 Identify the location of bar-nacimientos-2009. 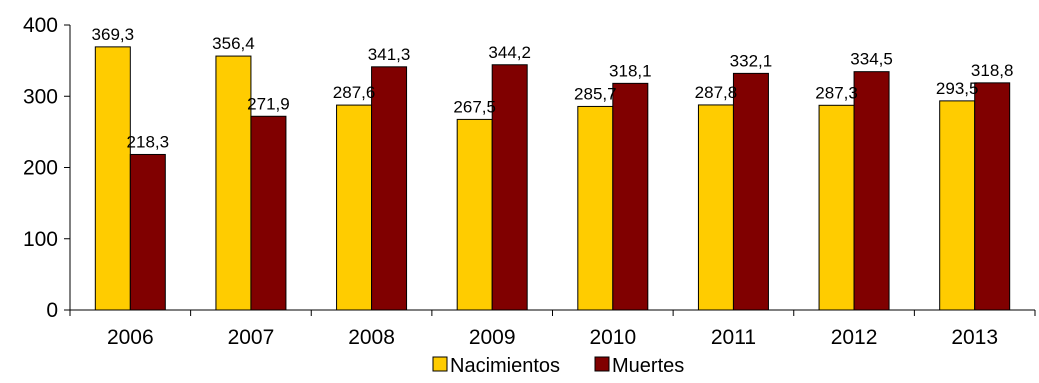
(474, 214).